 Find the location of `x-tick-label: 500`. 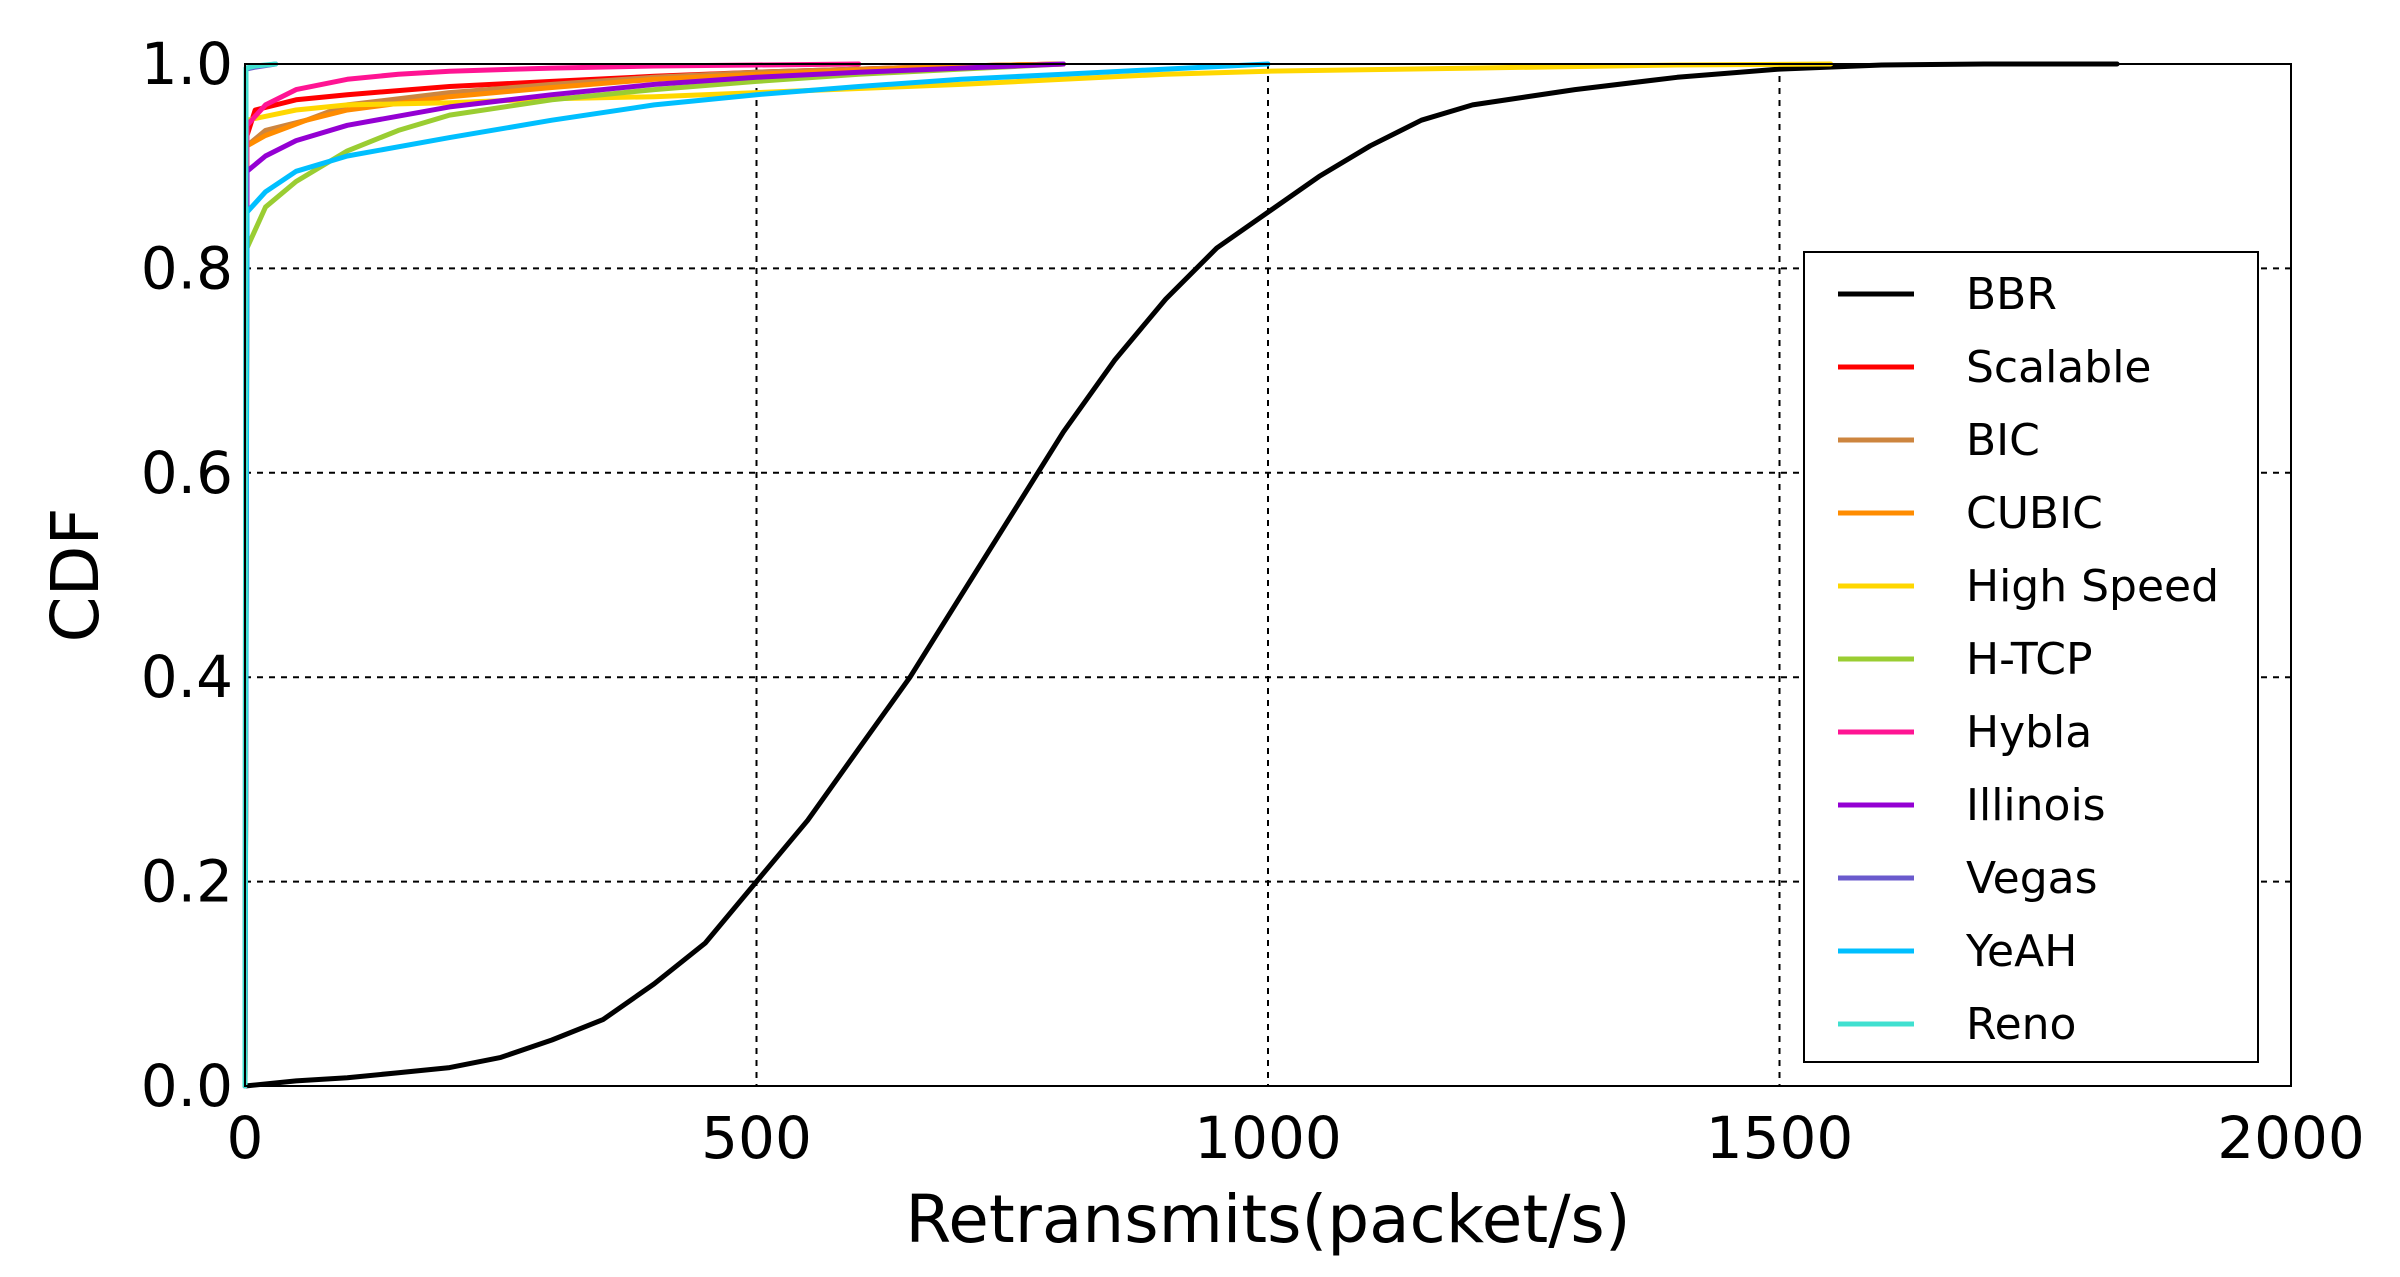

x-tick-label: 500 is located at coordinates (756, 1138).